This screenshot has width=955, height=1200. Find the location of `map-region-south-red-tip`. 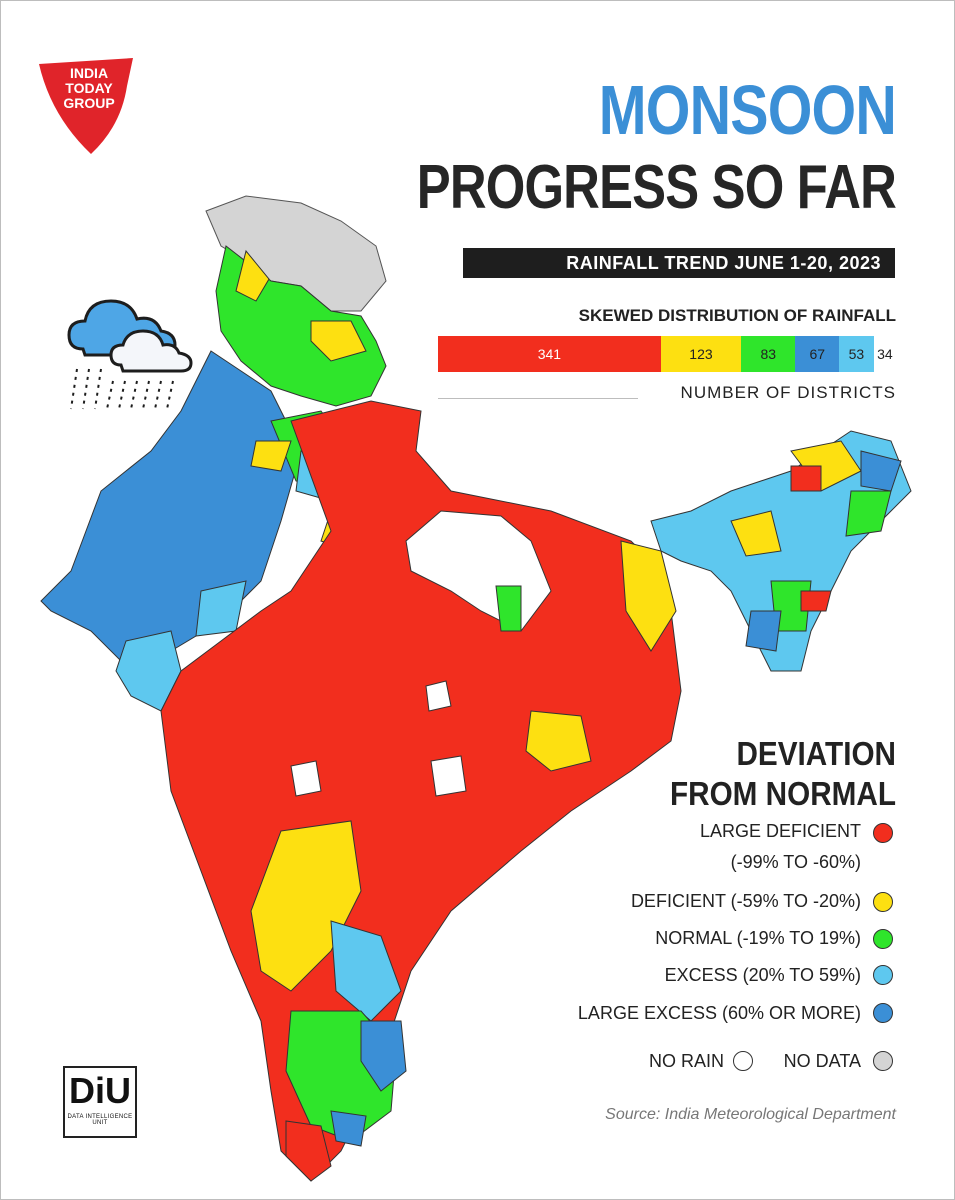

map-region-south-red-tip is located at coordinates (308, 1151).